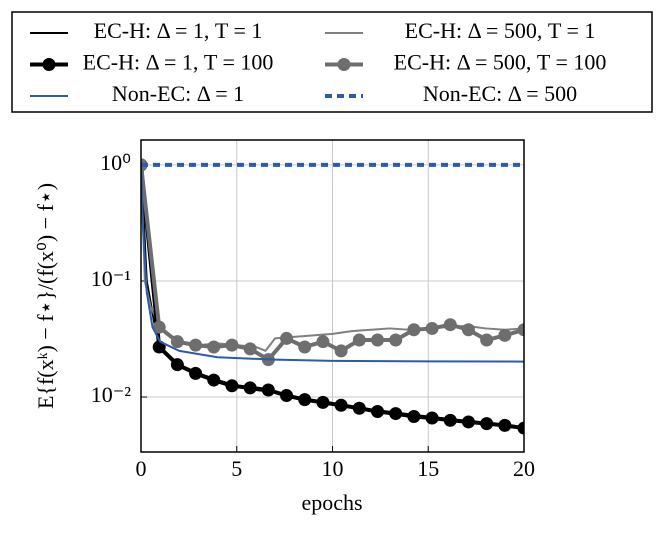 This screenshot has height=540, width=665. Describe the element at coordinates (115, 162) in the screenshot. I see `y-tick-label: 10⁰` at that location.